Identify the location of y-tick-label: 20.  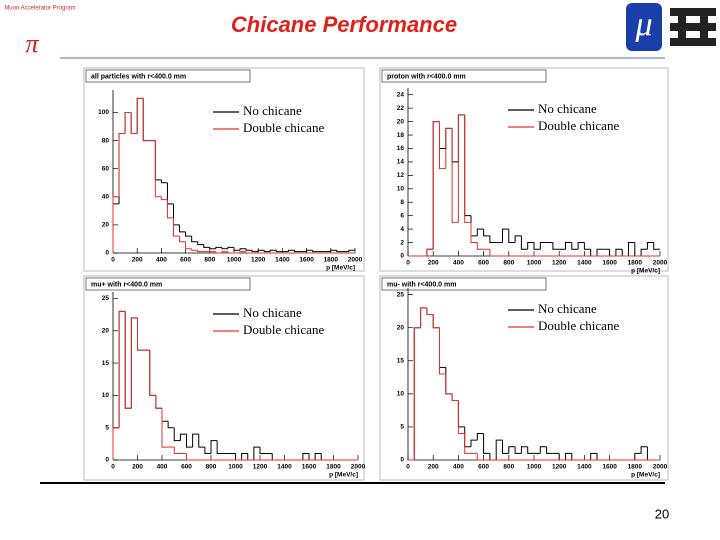
(106, 330).